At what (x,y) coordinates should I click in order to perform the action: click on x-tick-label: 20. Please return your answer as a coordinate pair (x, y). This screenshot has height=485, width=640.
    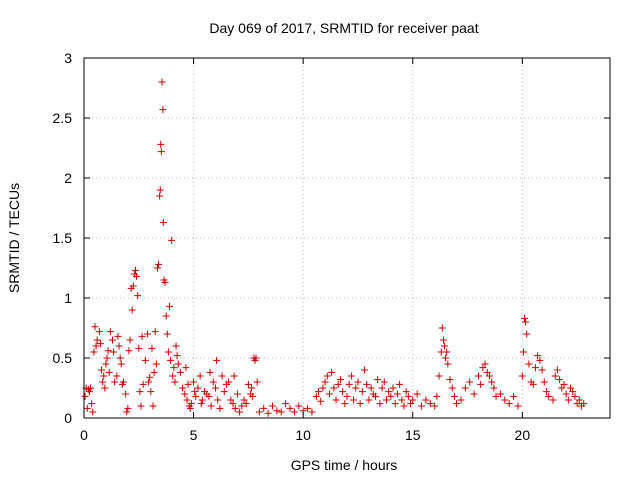
    Looking at the image, I should click on (523, 435).